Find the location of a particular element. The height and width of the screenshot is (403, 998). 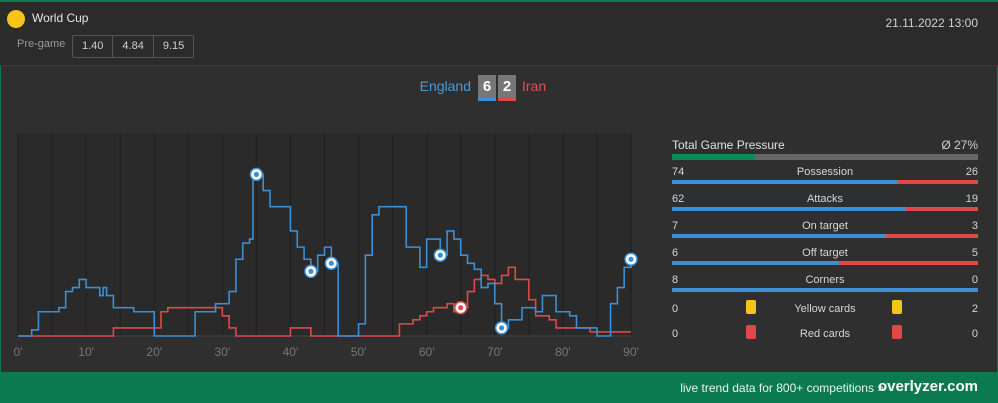

chart-series-iran is located at coordinates (324, 301).